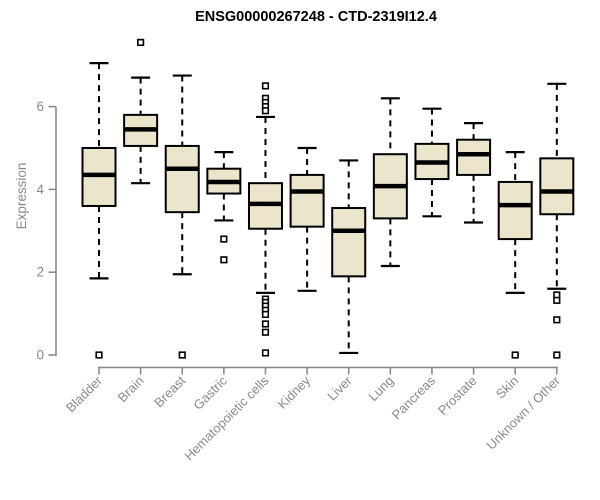 The width and height of the screenshot is (600, 500). What do you see at coordinates (141, 111) in the screenshot?
I see `box-brain` at bounding box center [141, 111].